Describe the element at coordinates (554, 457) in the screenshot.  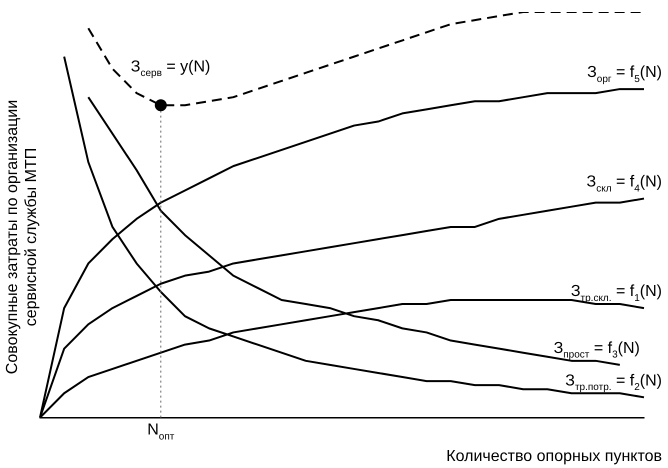
I see `x-axis-title: Количество опорных пунктов` at that location.